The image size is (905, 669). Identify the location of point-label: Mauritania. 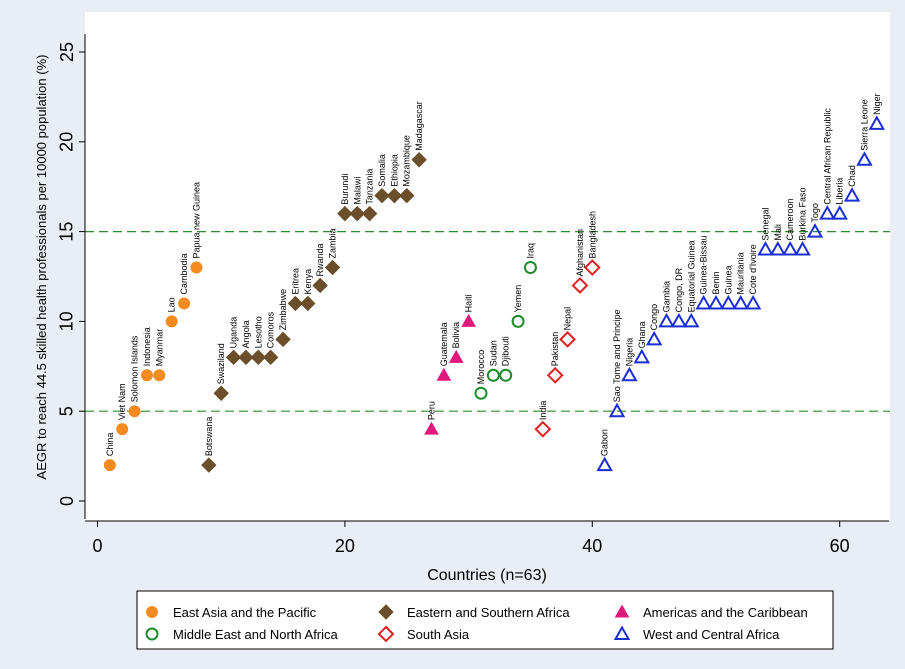
(741, 273).